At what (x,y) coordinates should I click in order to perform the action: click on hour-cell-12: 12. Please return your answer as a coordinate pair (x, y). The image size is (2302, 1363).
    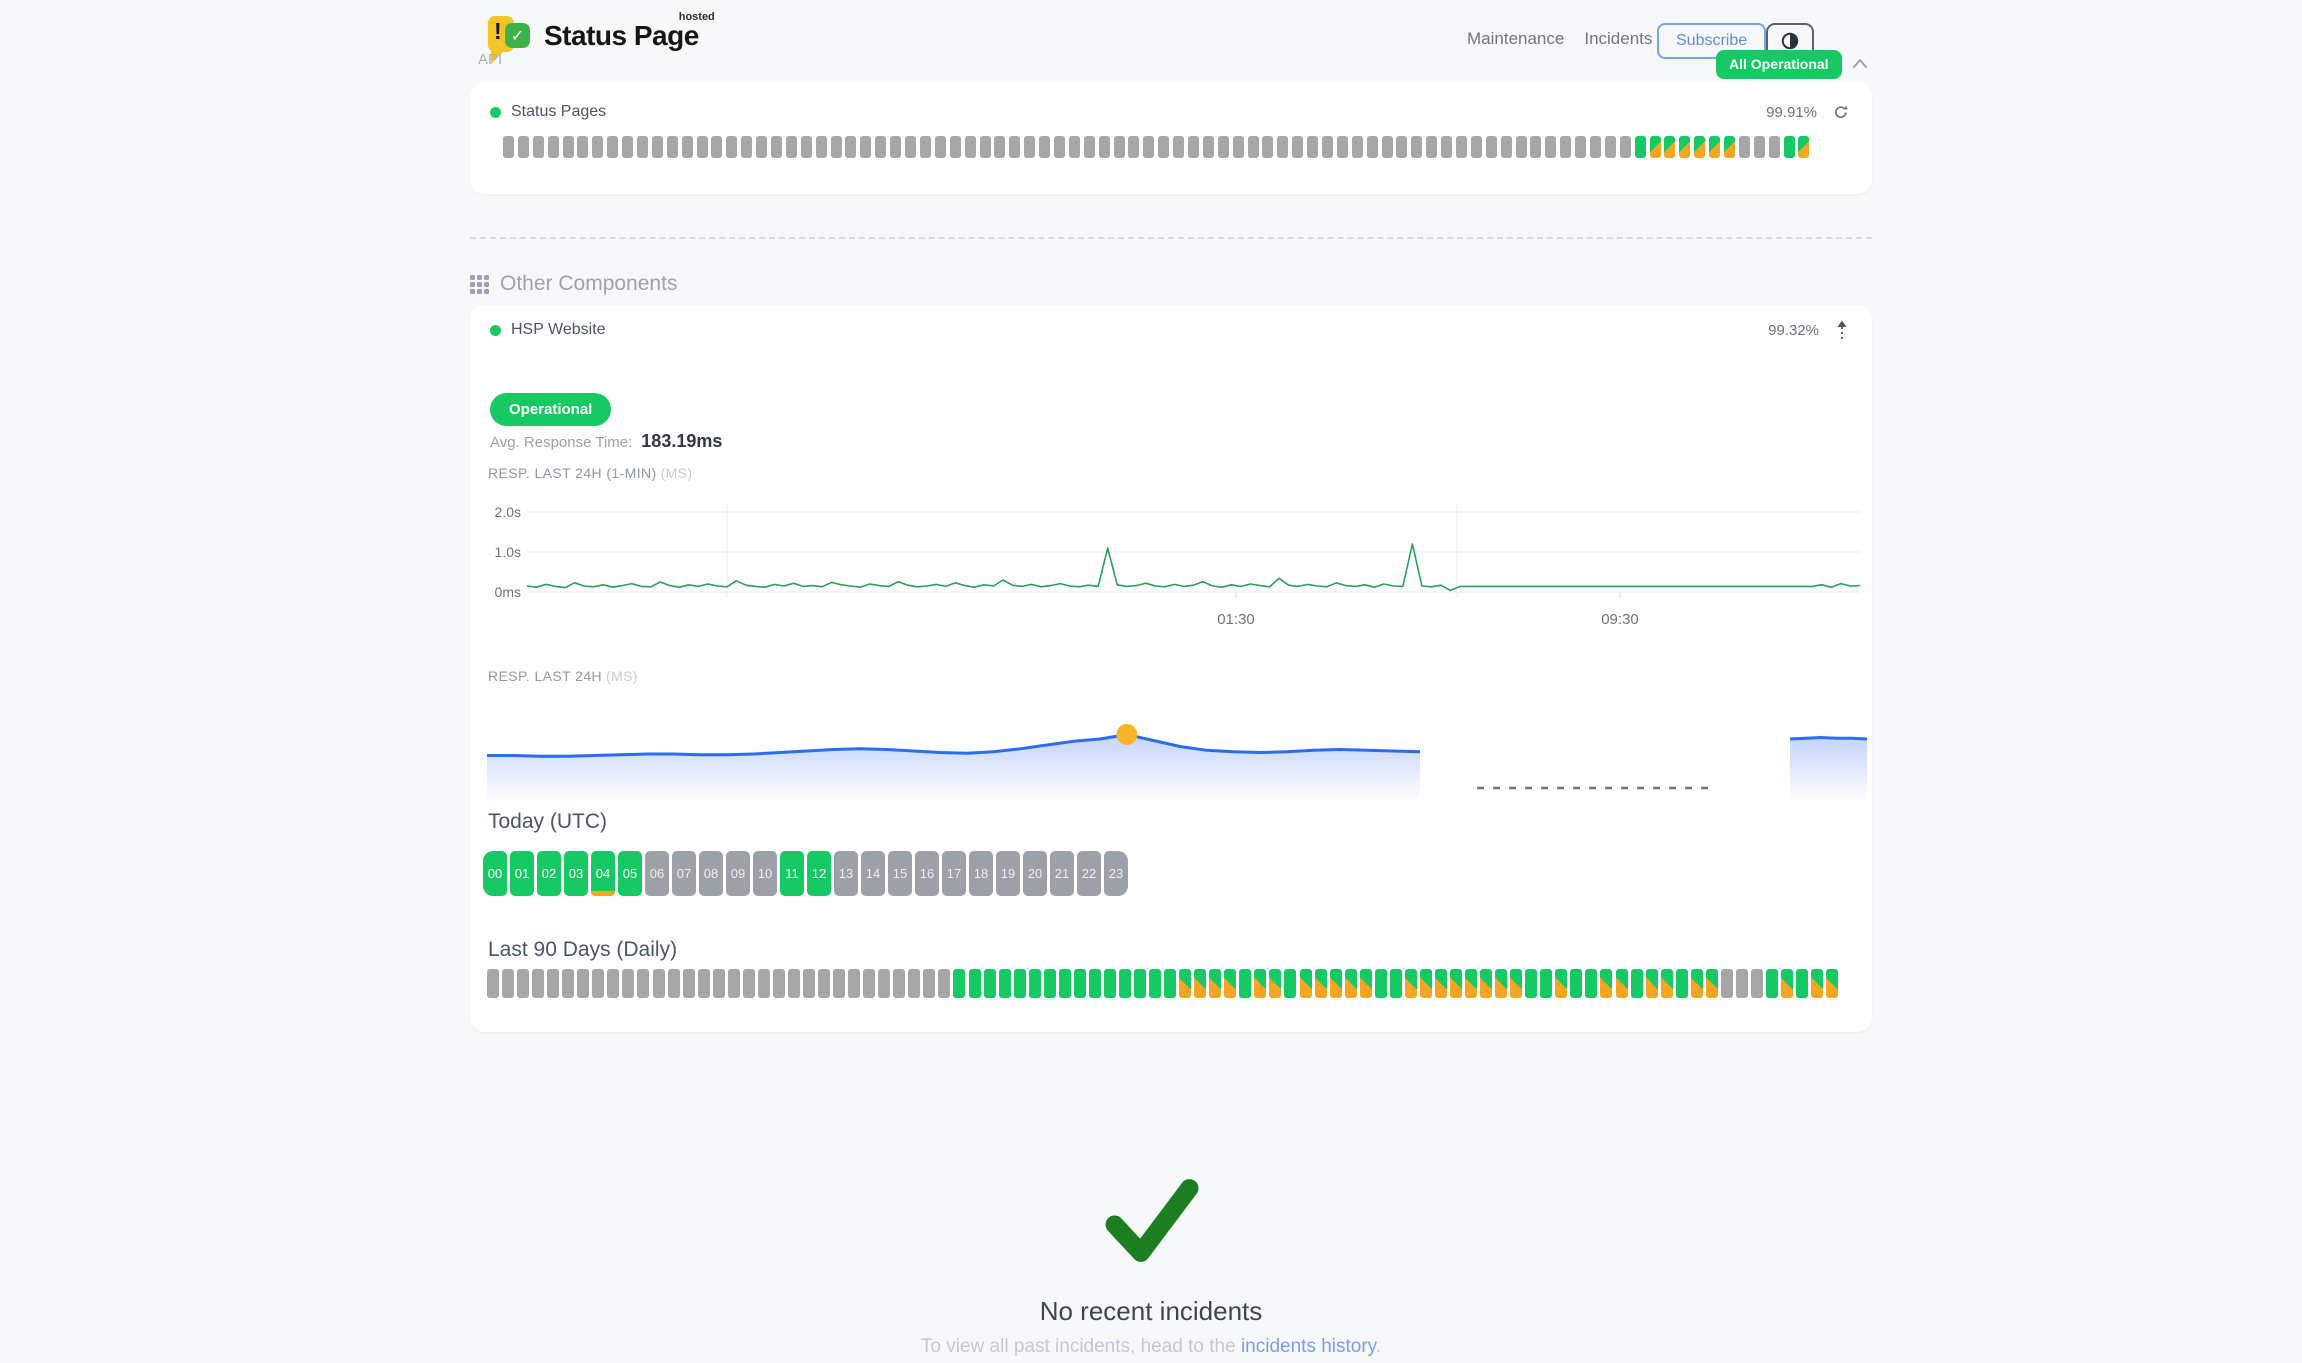
    Looking at the image, I should click on (819, 873).